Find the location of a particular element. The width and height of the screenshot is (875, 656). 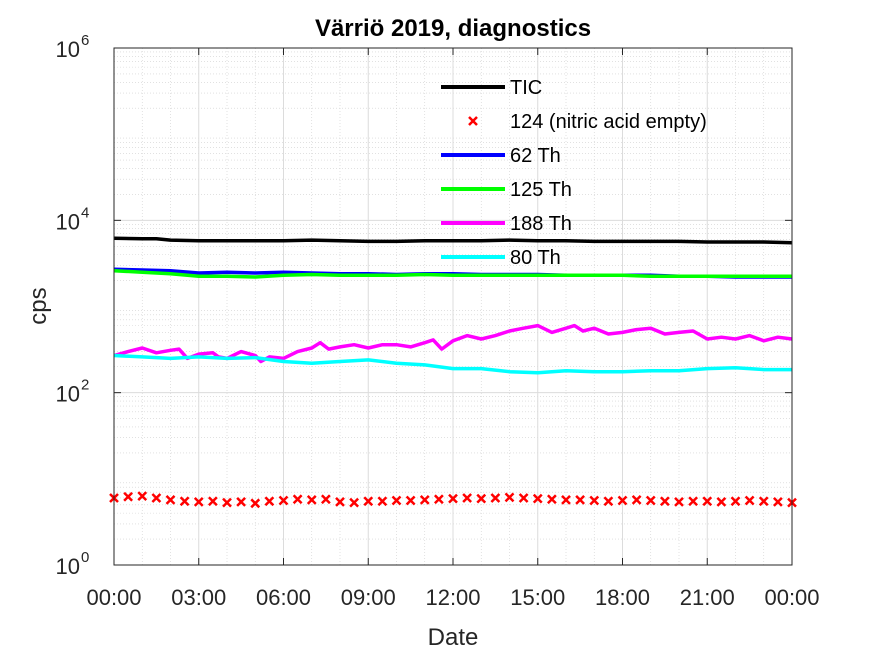

x-tick-label: 06:00 is located at coordinates (283, 597).